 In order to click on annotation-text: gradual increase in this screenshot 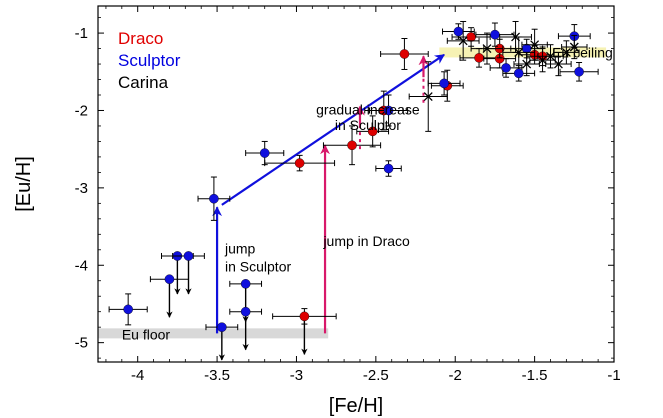, I will do `click(368, 109)`.